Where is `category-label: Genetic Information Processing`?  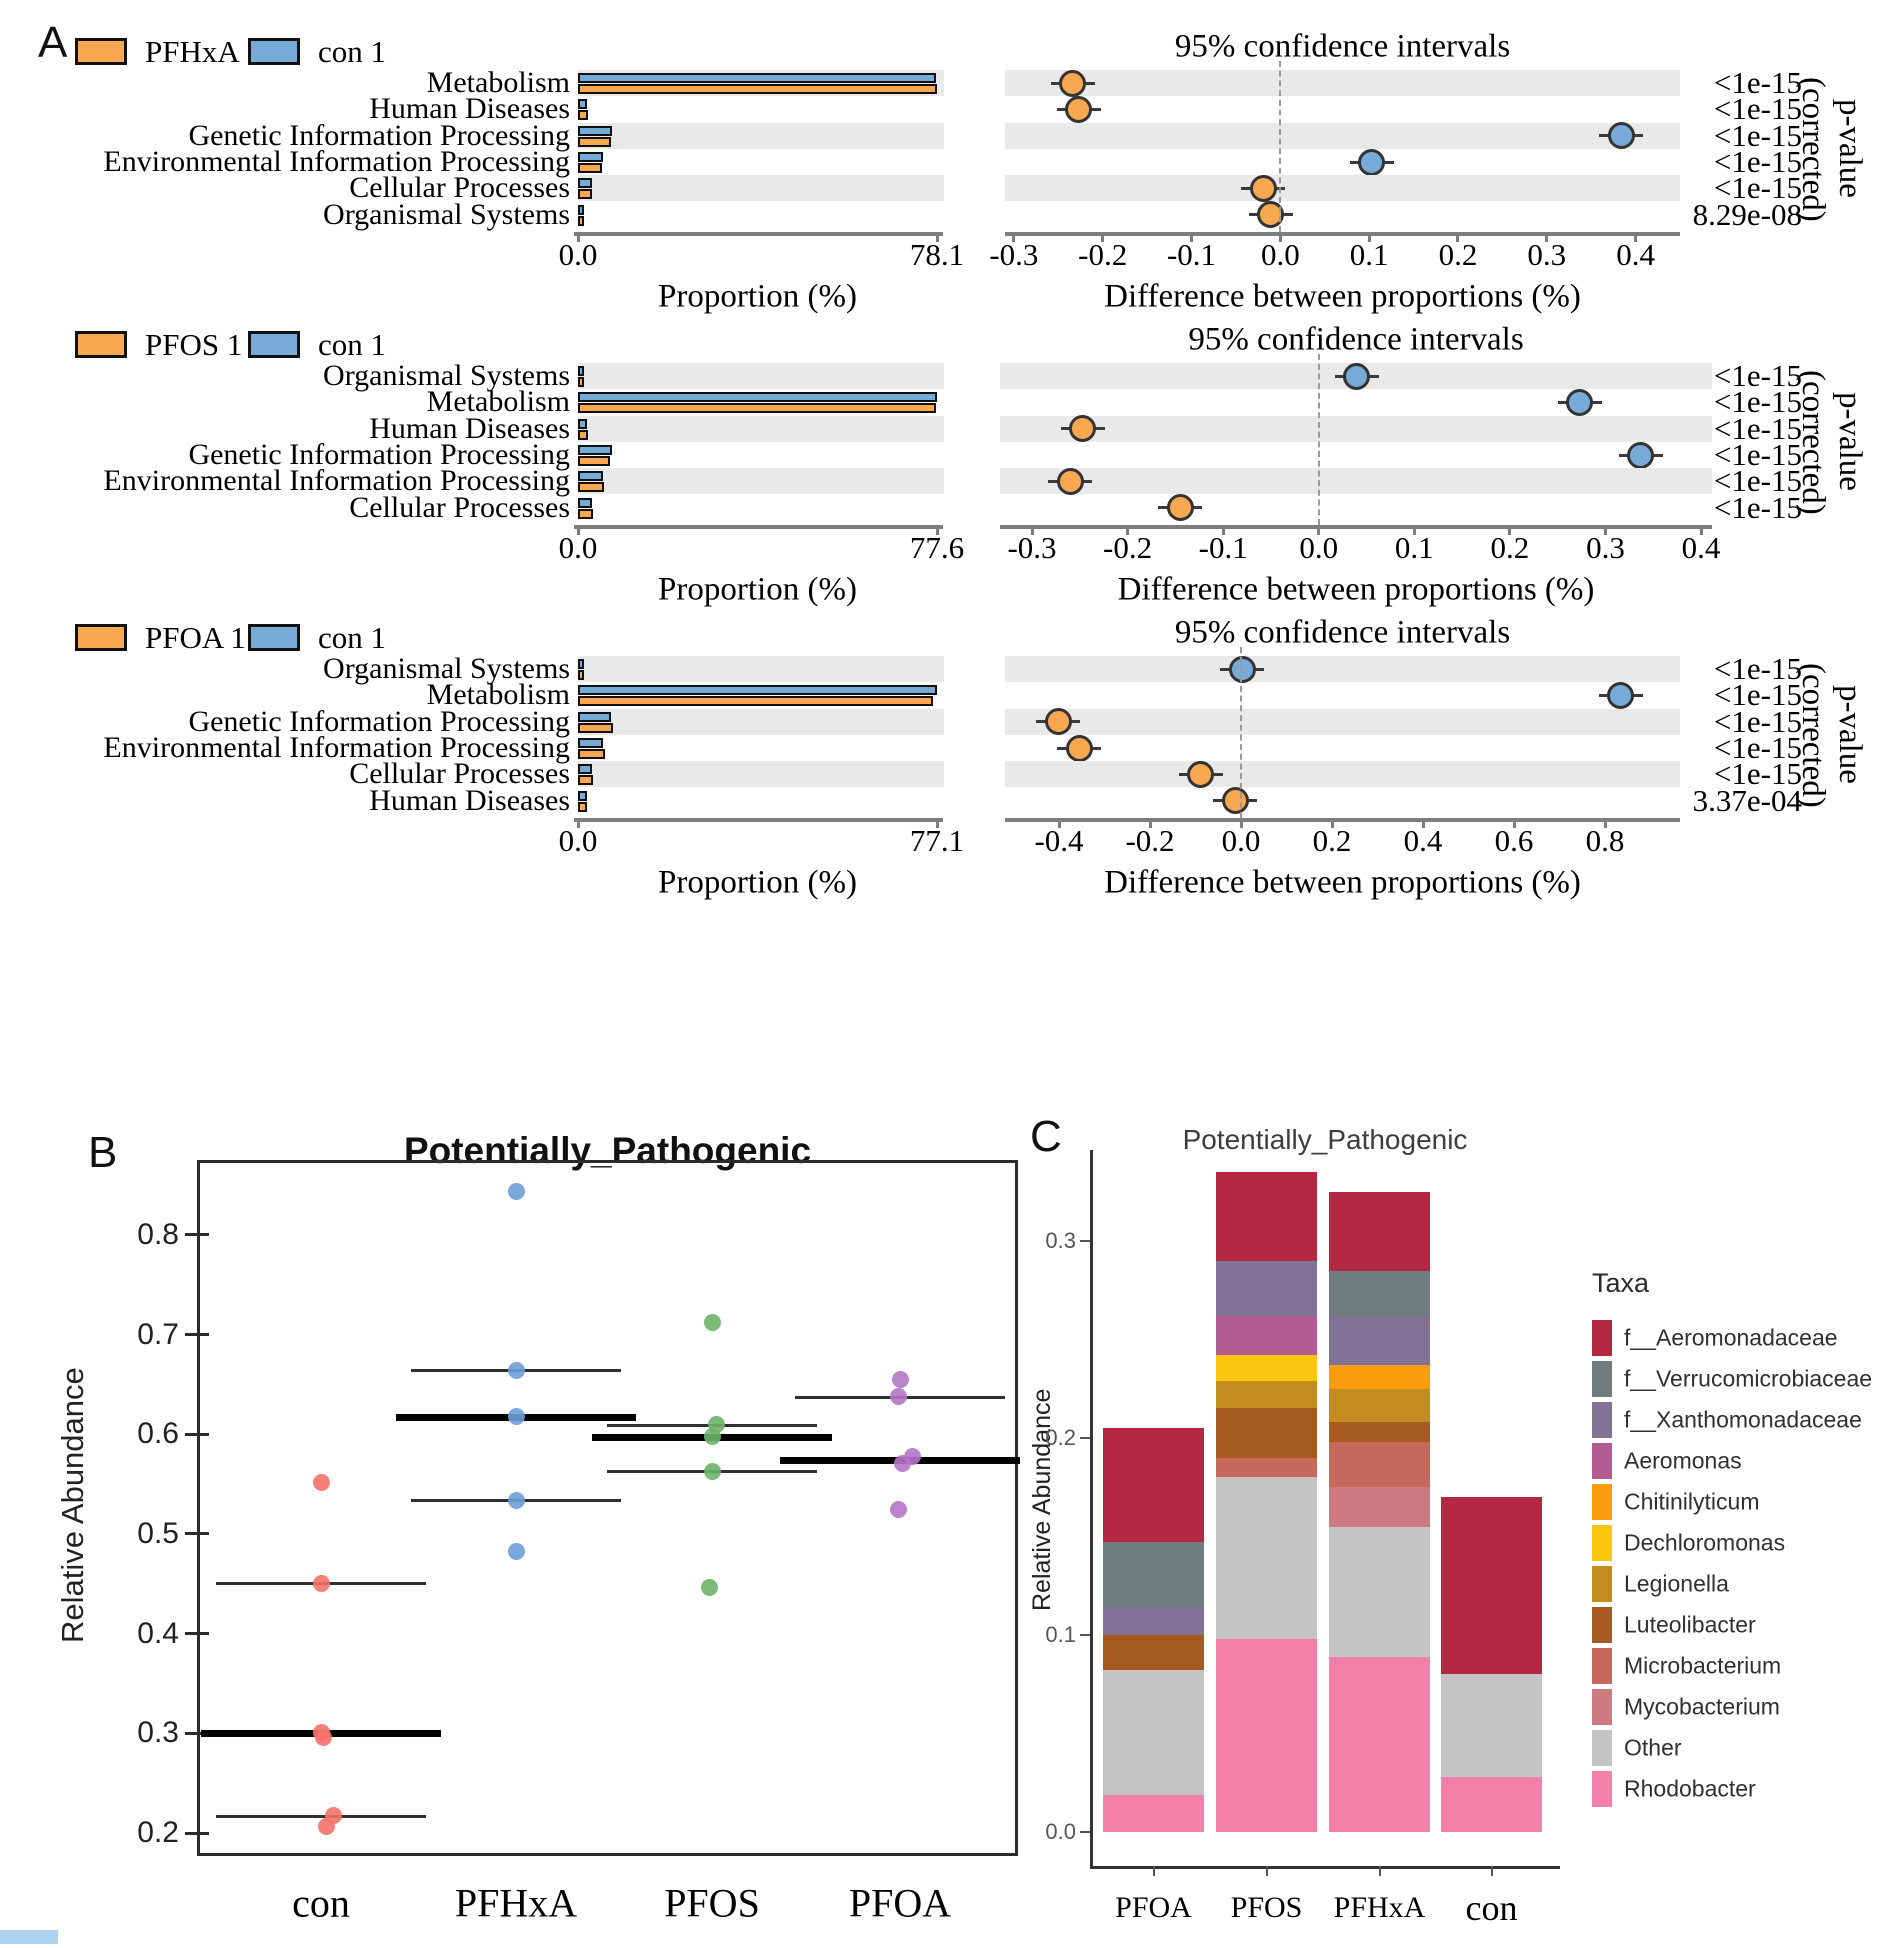 category-label: Genetic Information Processing is located at coordinates (379, 135).